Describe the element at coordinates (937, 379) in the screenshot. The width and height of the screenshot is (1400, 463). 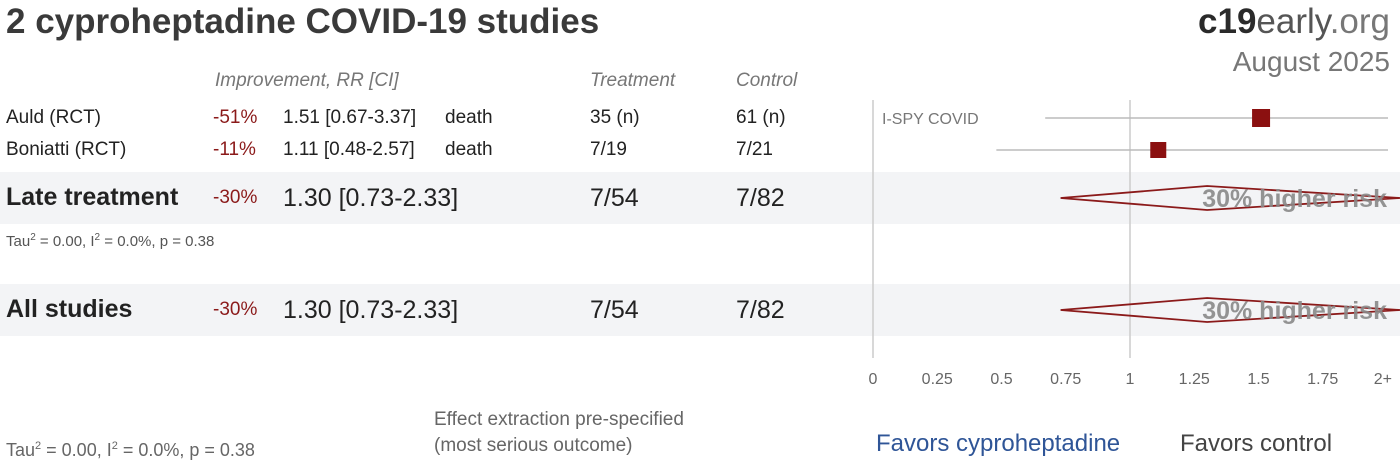
I see `x-tick-label: 0.25` at that location.